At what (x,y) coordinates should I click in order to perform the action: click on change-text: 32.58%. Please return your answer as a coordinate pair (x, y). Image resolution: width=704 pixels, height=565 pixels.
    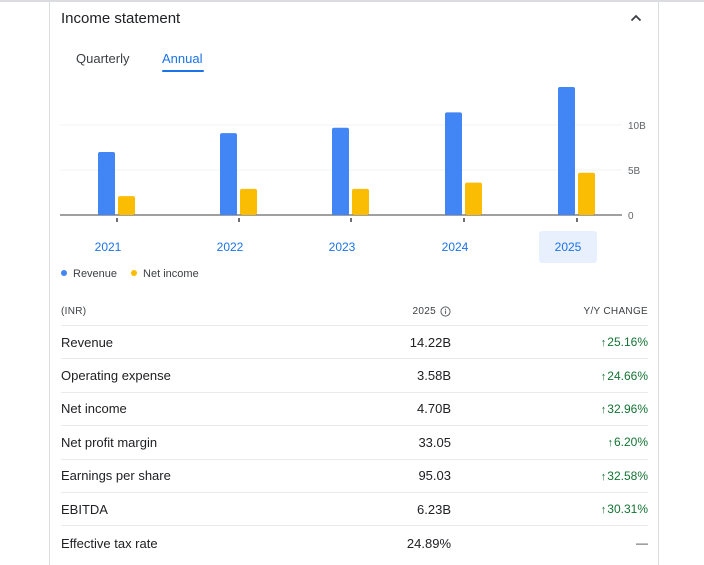
    Looking at the image, I should click on (627, 475).